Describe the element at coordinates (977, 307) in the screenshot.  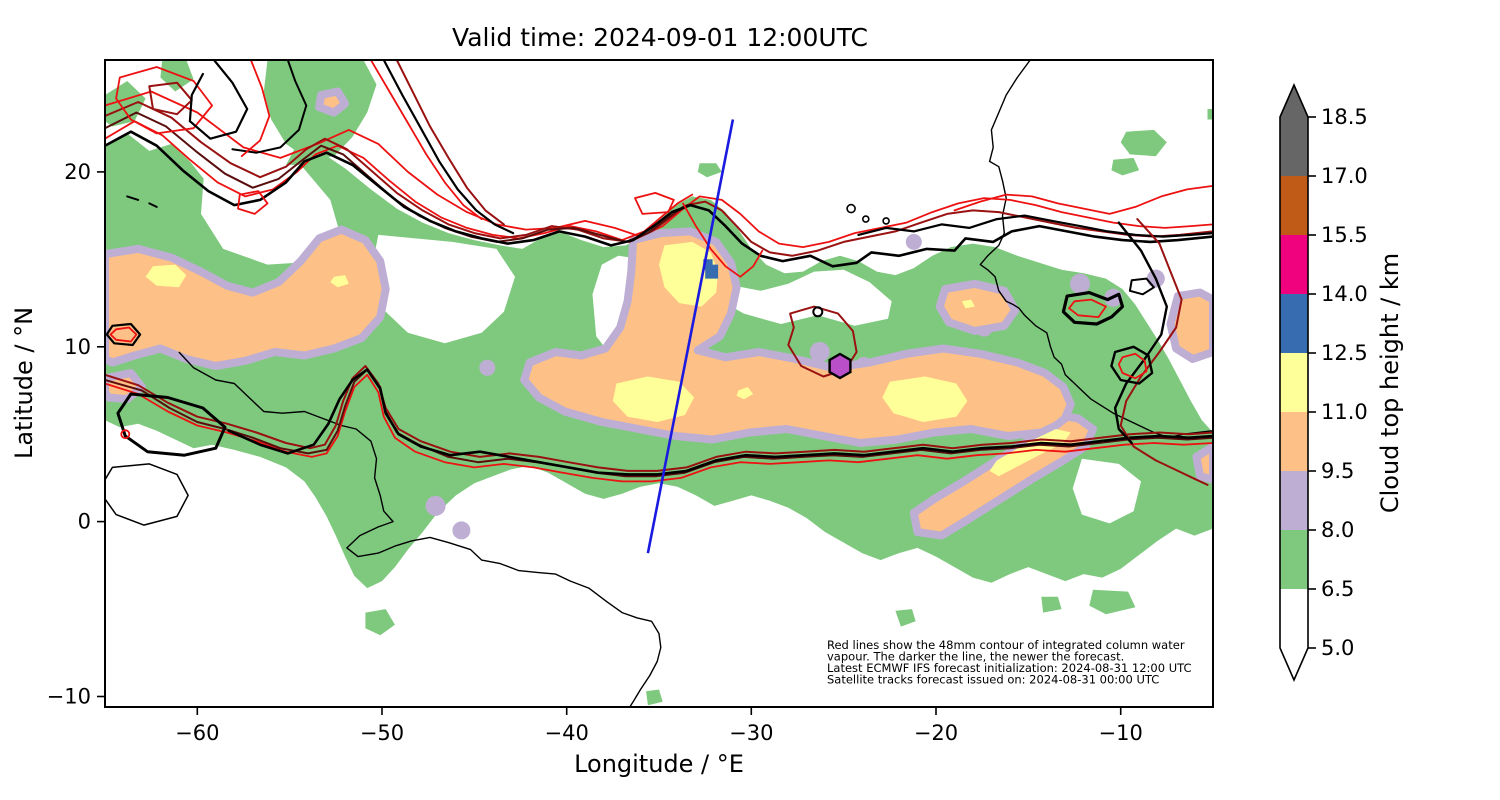
I see `orange-sahel-patch` at that location.